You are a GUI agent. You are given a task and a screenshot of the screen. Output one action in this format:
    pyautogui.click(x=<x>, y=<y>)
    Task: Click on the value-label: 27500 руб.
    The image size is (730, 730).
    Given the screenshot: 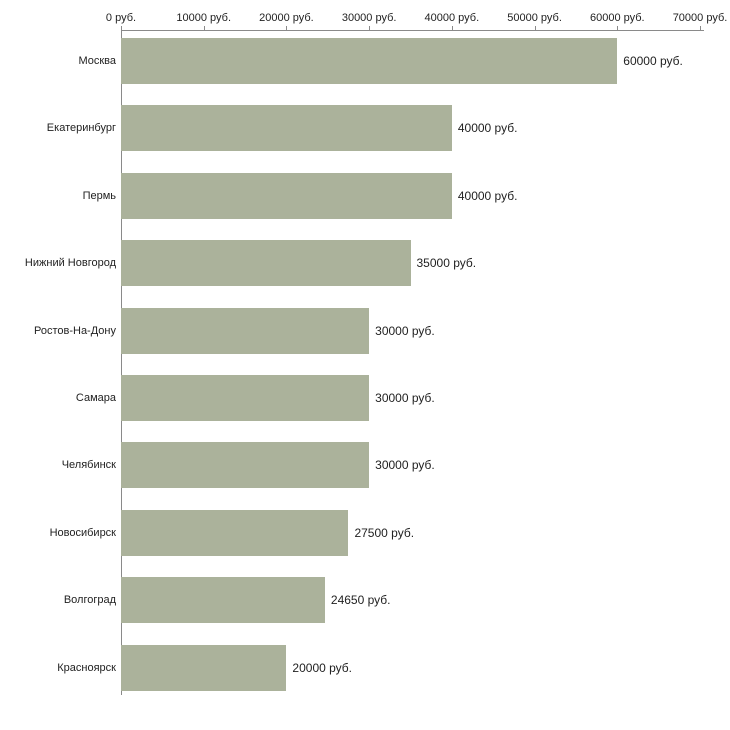 What is the action you would take?
    pyautogui.click(x=384, y=532)
    